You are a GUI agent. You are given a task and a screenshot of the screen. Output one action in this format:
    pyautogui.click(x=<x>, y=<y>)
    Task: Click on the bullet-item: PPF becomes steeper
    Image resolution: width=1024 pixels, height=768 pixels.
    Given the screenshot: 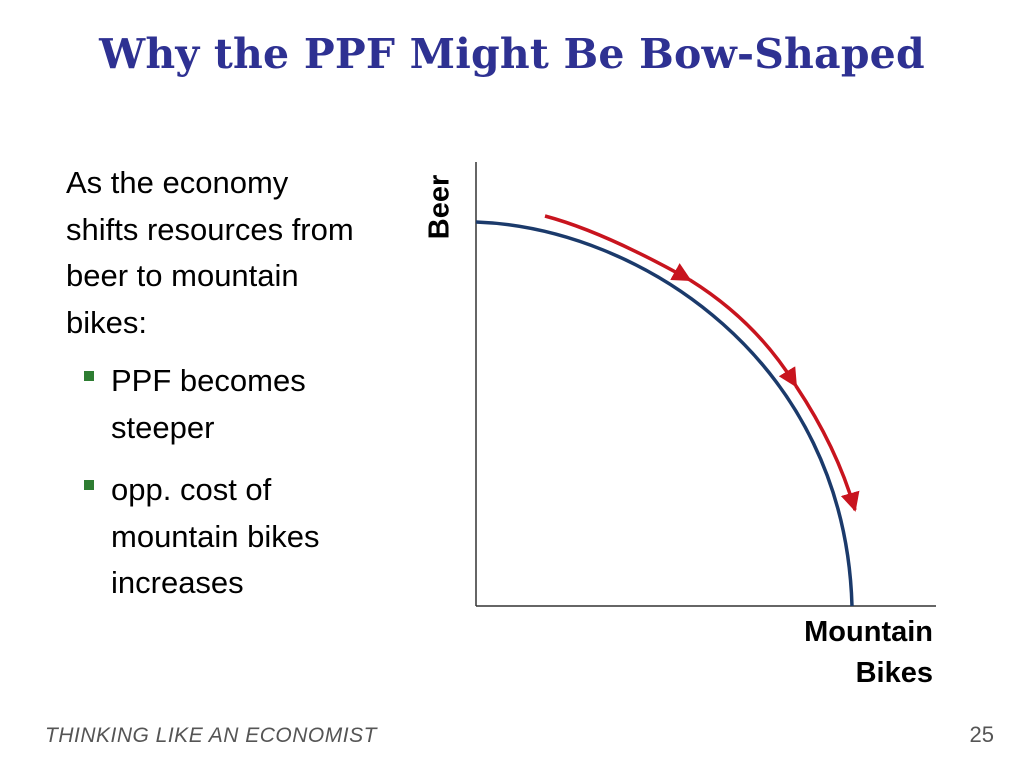 What is the action you would take?
    pyautogui.click(x=230, y=404)
    